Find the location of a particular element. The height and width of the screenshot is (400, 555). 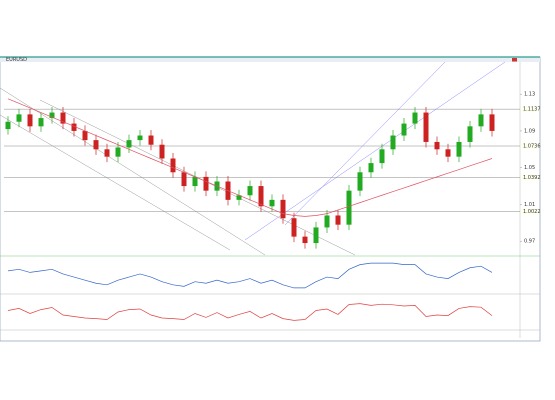

chart-title: EURUSD is located at coordinates (16, 60).